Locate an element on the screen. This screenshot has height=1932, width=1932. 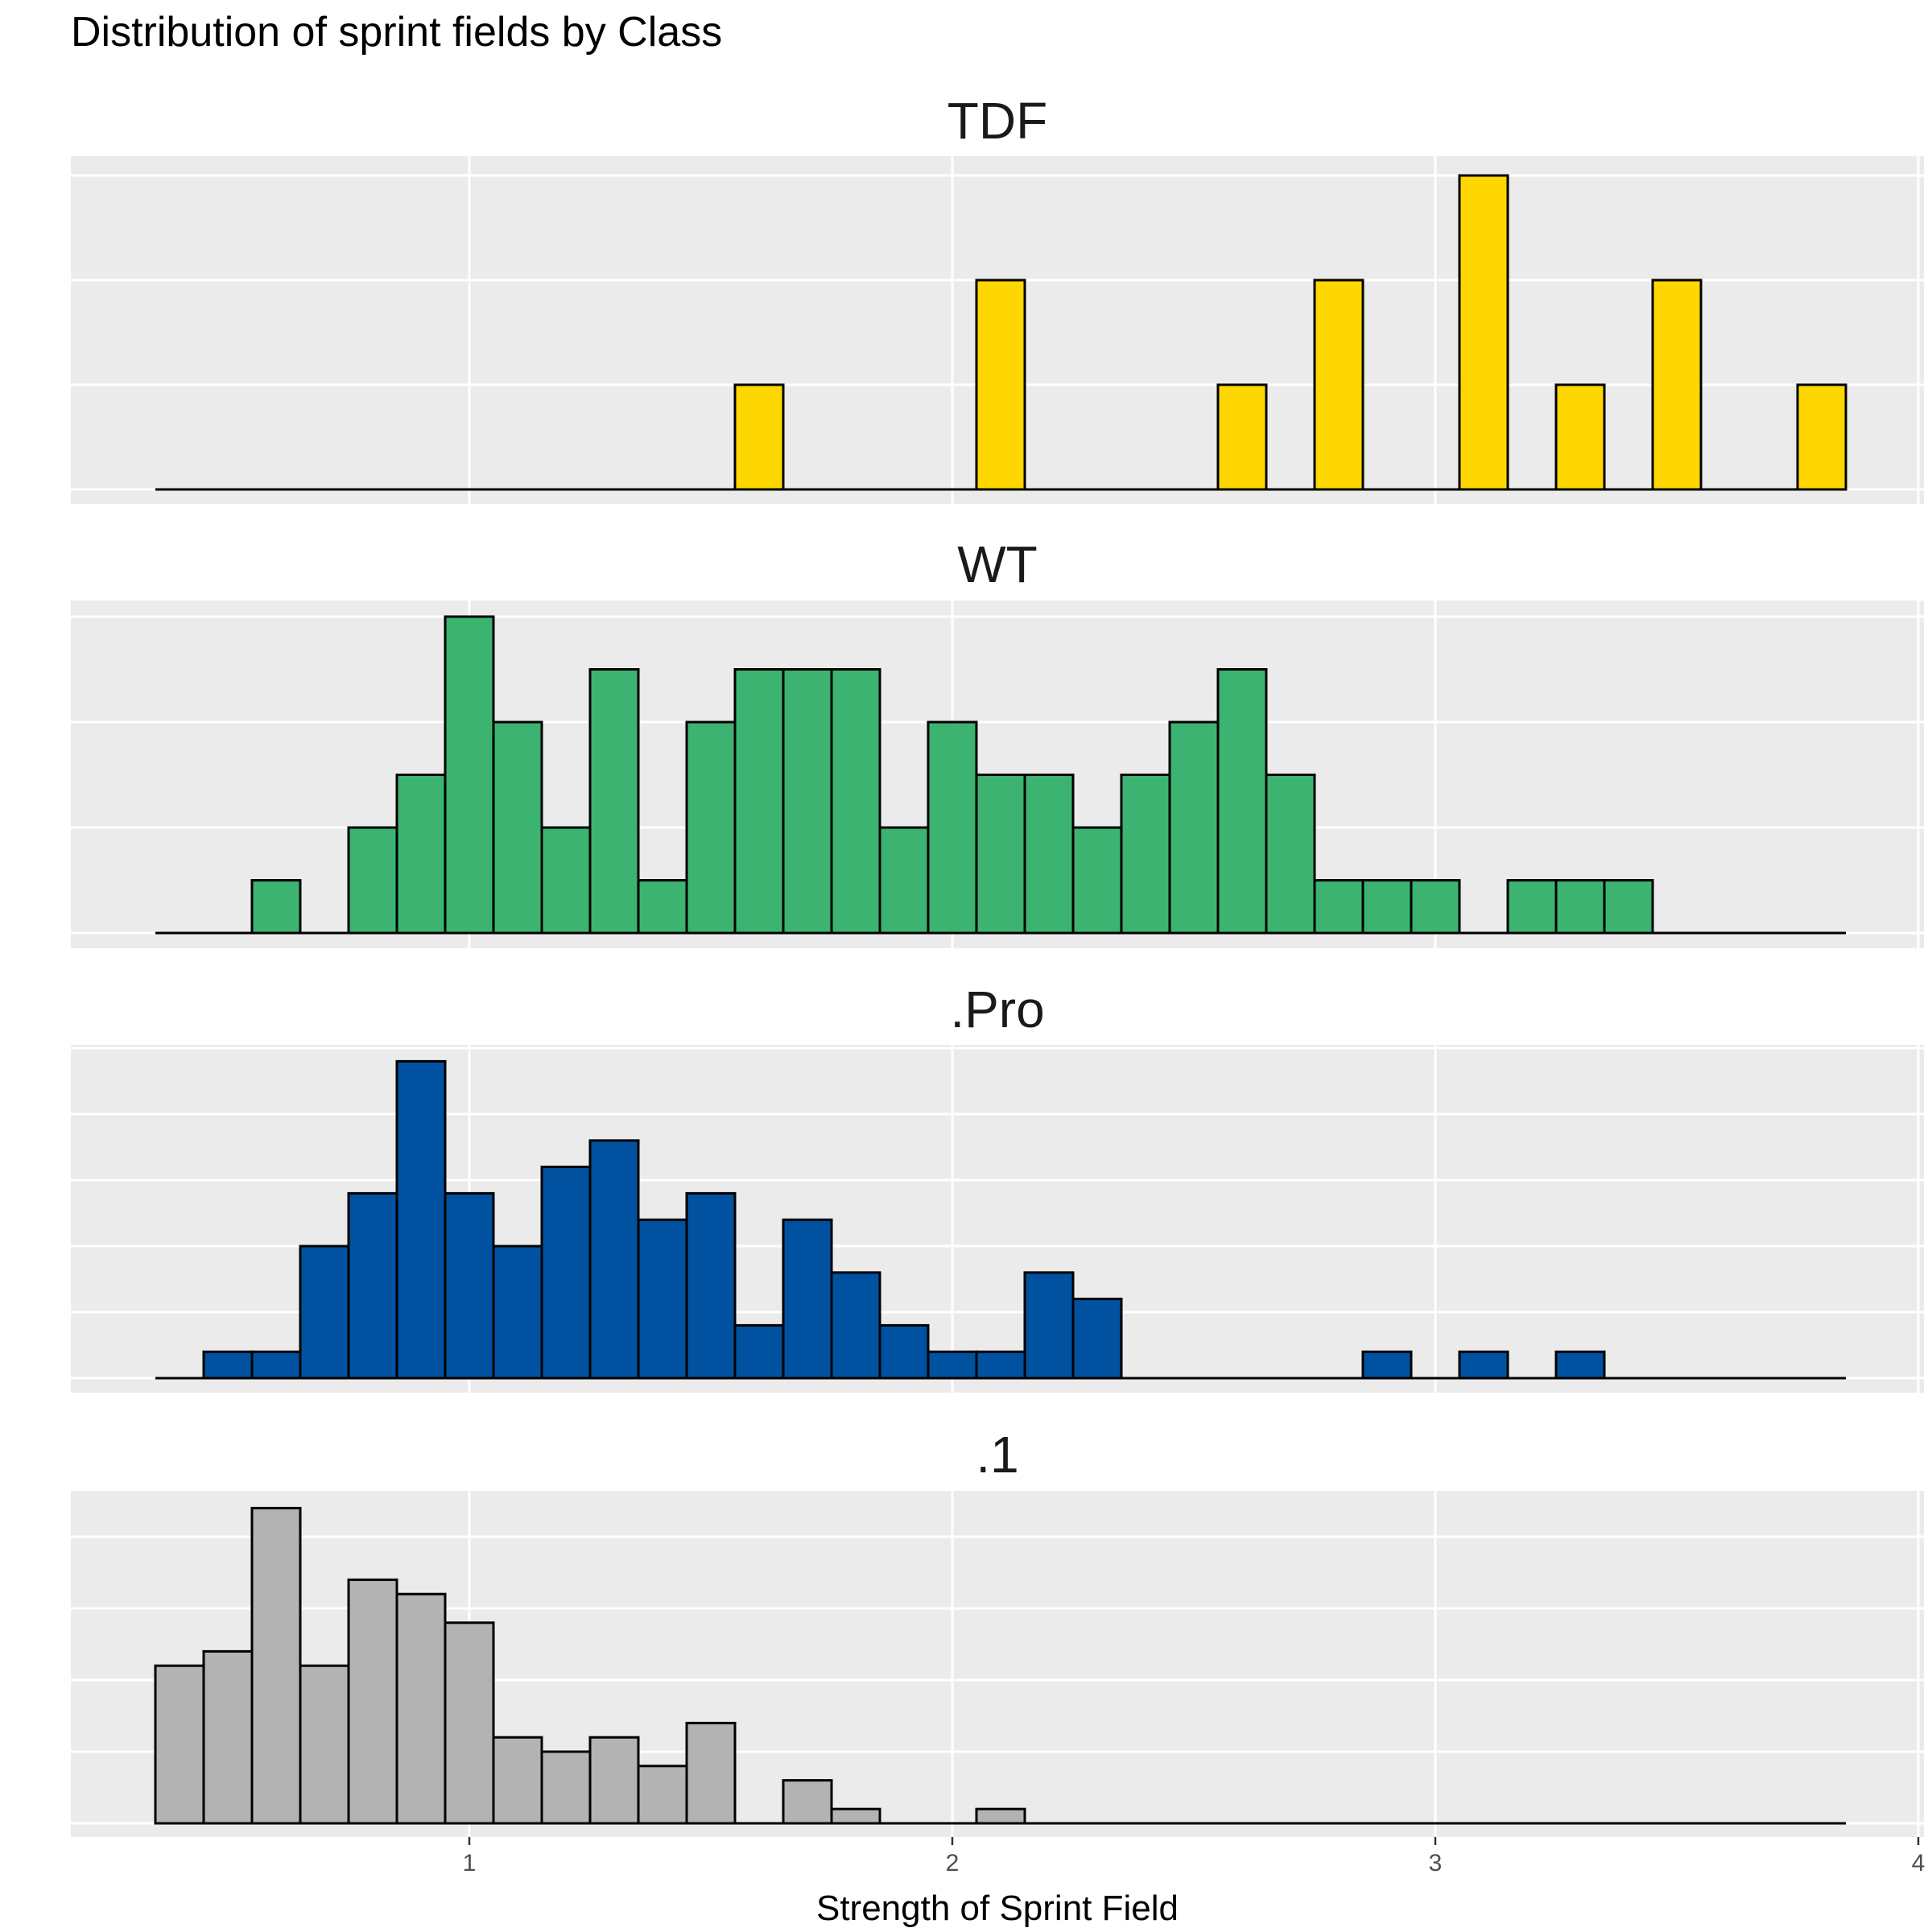
x-axis-tick-label: 2 is located at coordinates (953, 1863).